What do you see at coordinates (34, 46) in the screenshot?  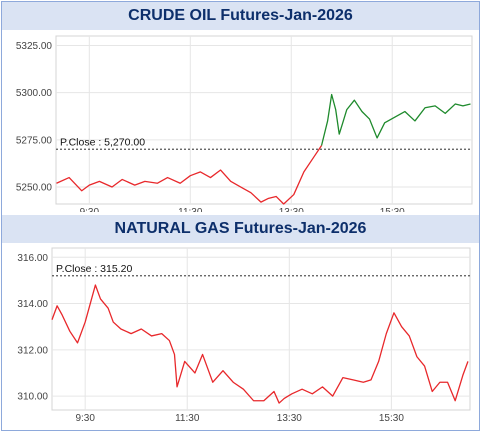 I see `crude-y-tick-label: 5325.00` at bounding box center [34, 46].